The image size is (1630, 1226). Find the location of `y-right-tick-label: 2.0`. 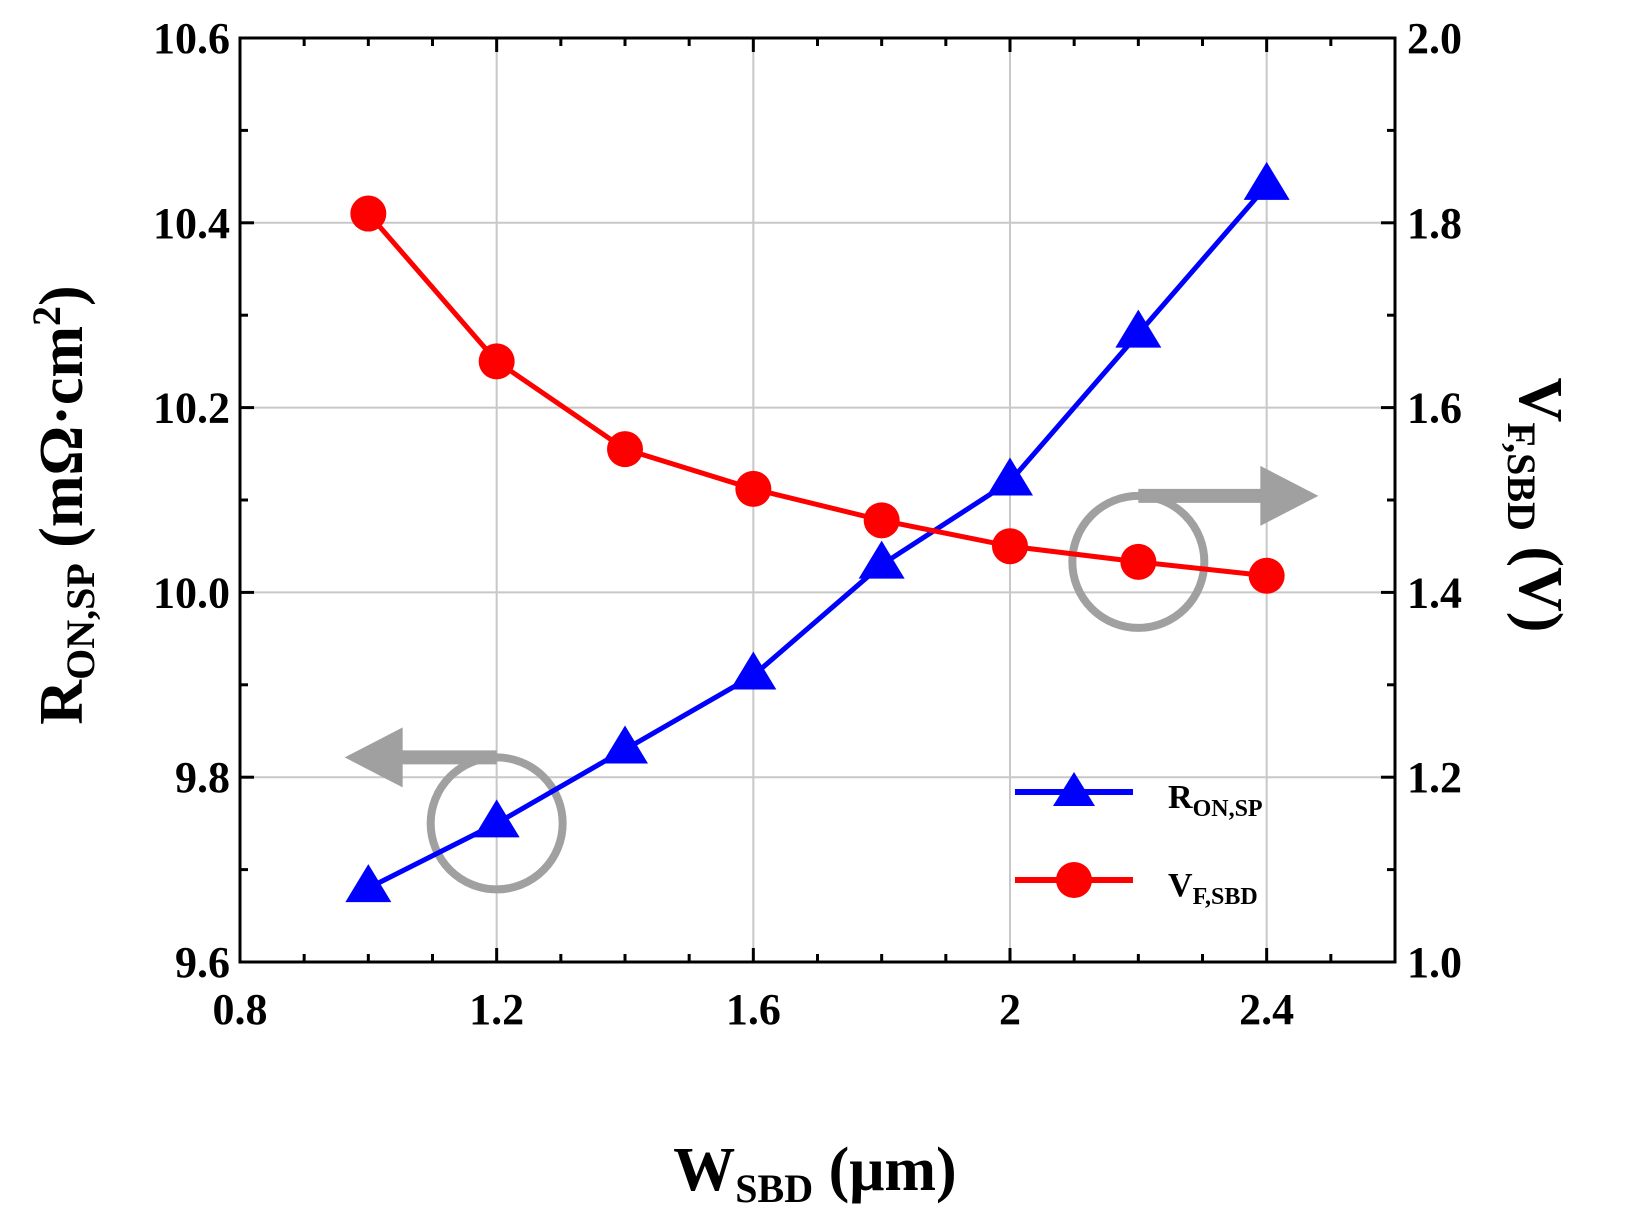

y-right-tick-label: 2.0 is located at coordinates (1434, 38).